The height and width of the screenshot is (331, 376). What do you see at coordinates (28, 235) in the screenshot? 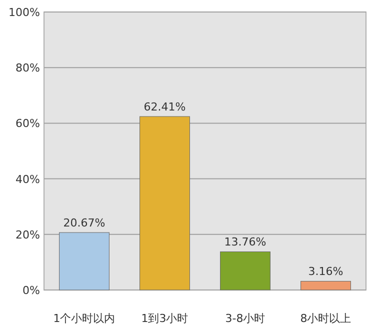
I see `y-tick-label: 20%` at bounding box center [28, 235].